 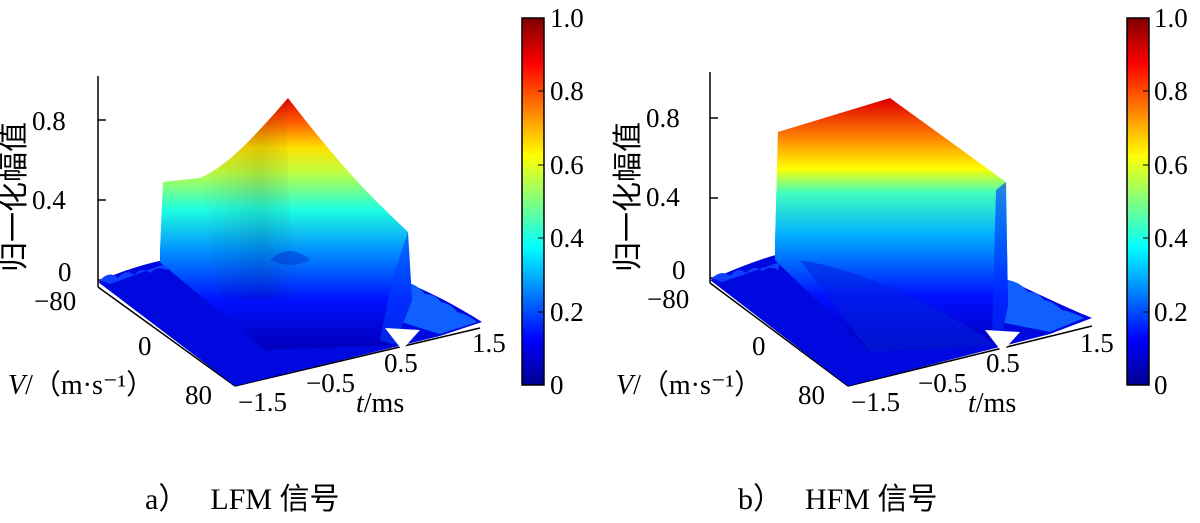 What do you see at coordinates (1146, 201) in the screenshot?
I see `colorbar-ticks-b` at bounding box center [1146, 201].